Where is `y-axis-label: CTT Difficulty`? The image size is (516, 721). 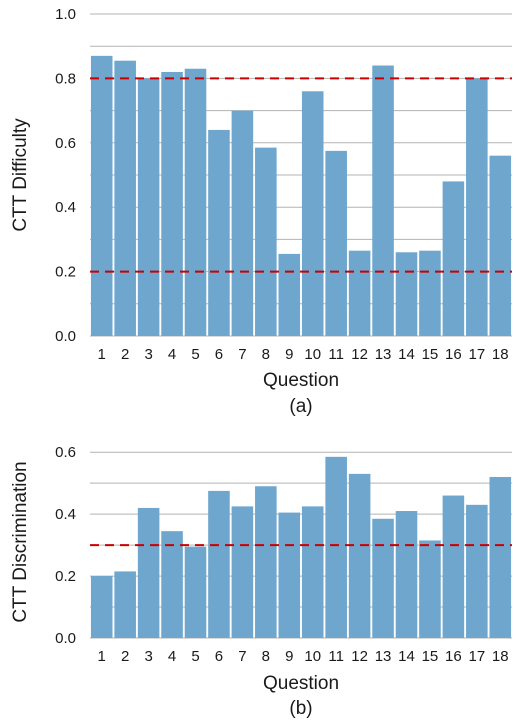
y-axis-label: CTT Difficulty is located at coordinates (20, 175).